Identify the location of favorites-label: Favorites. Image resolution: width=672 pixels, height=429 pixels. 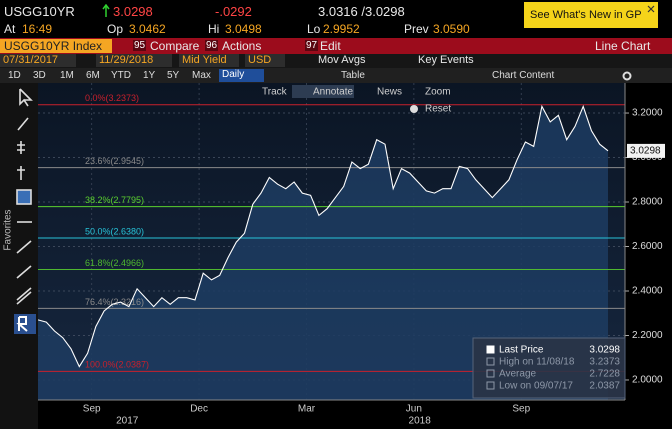
(8, 229).